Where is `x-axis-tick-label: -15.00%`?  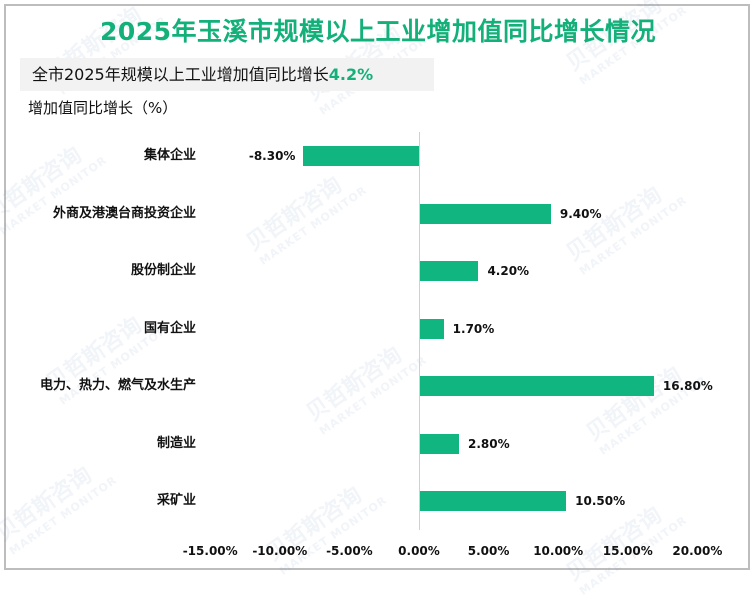
x-axis-tick-label: -15.00% is located at coordinates (210, 551).